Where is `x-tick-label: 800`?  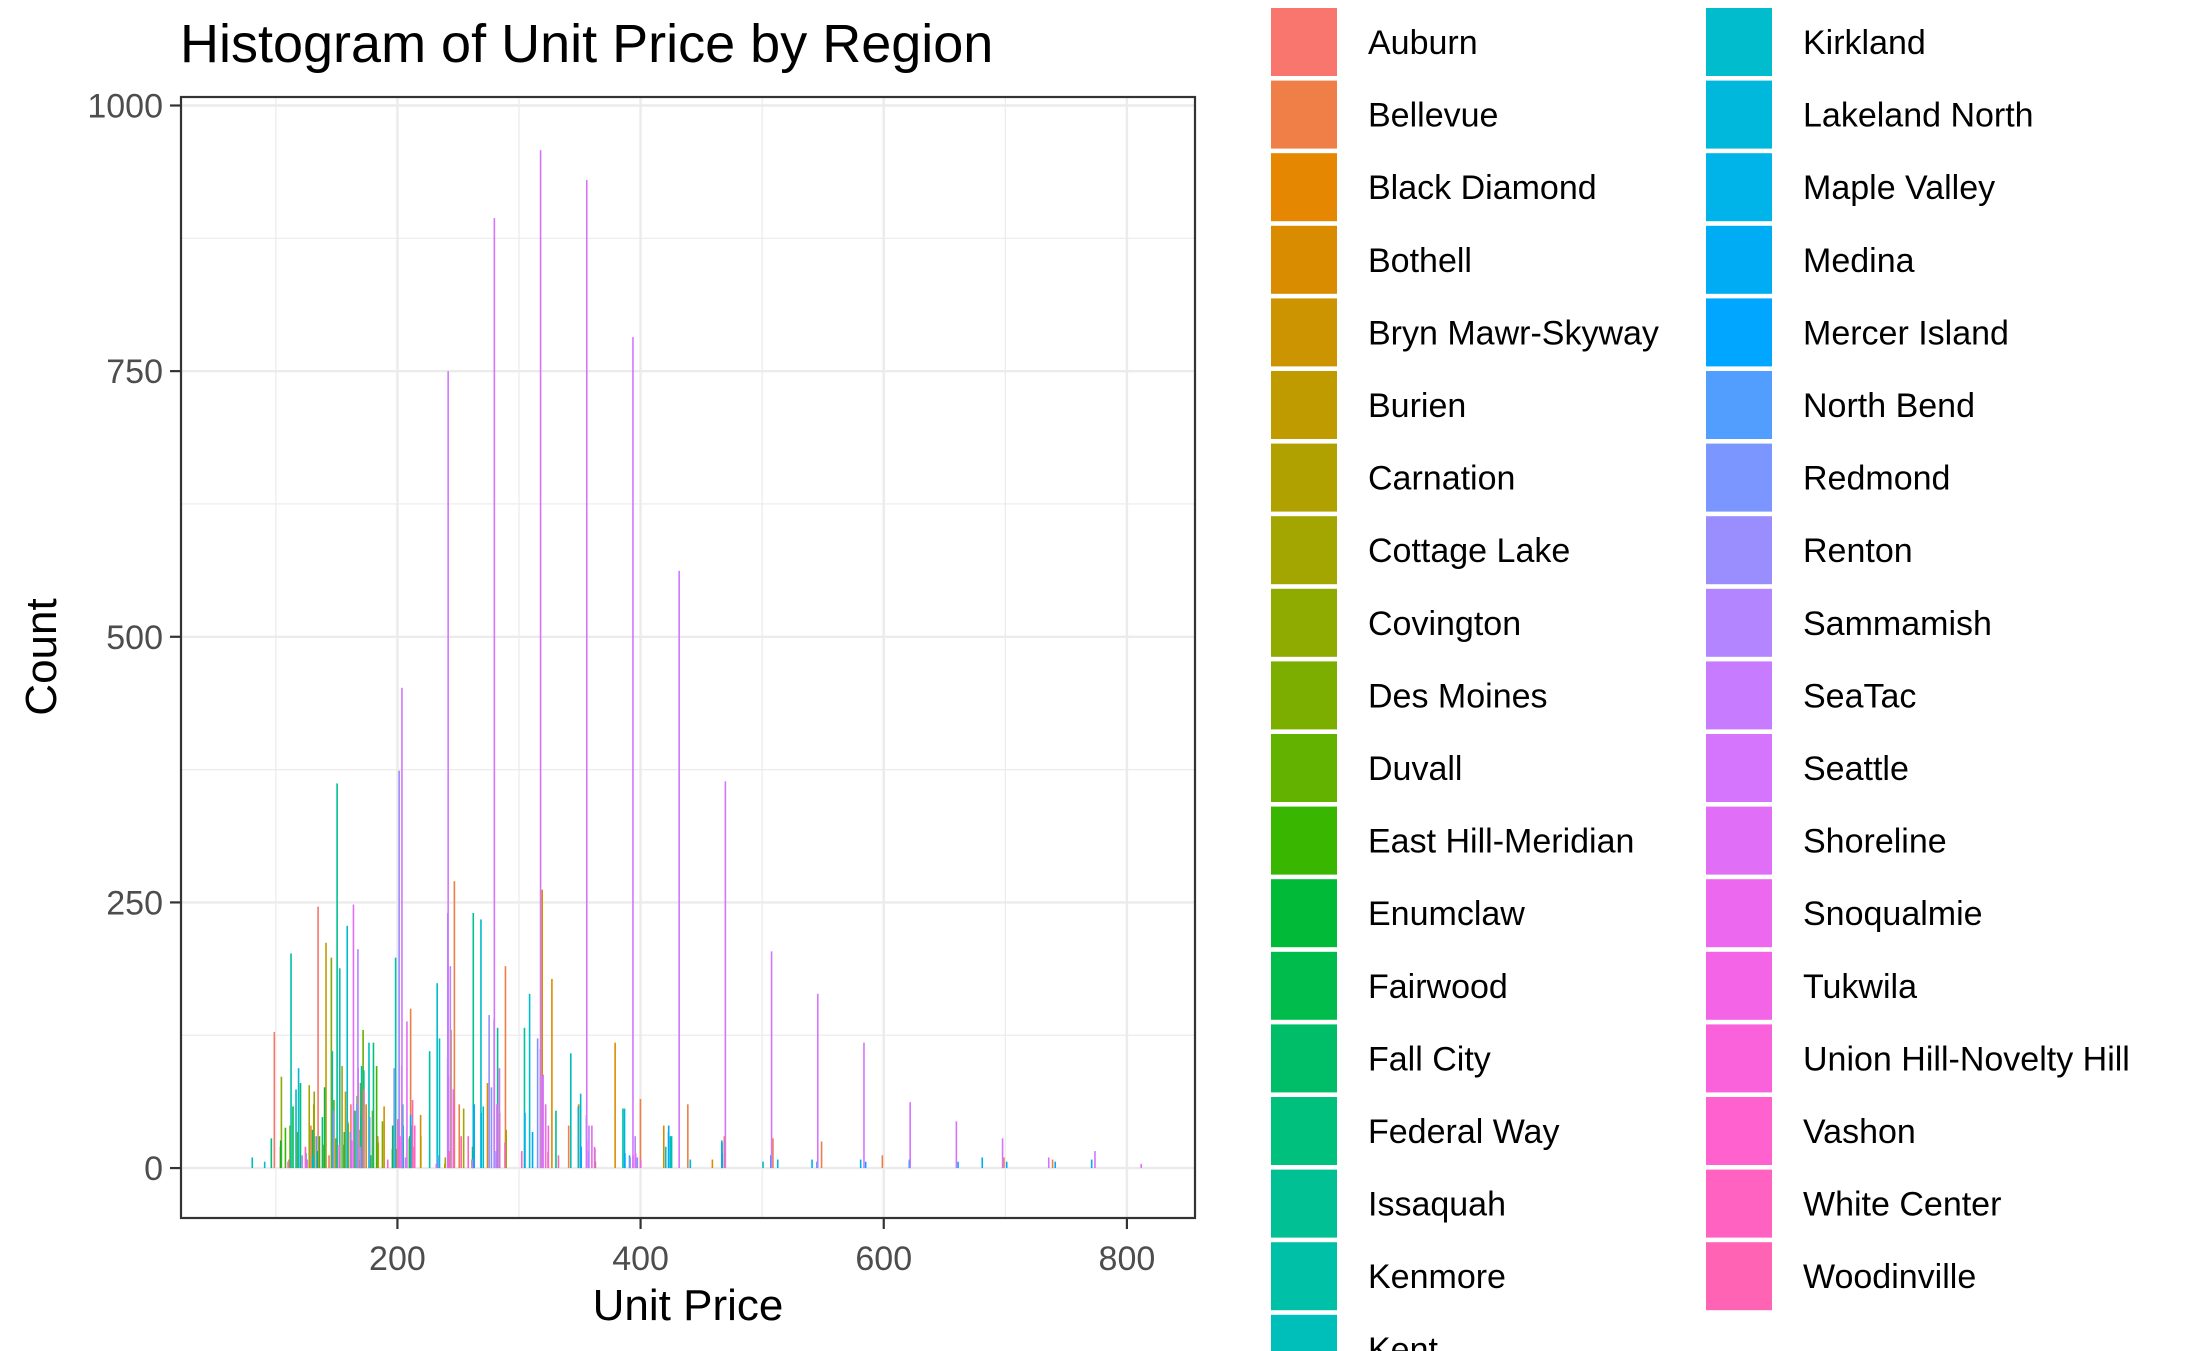
x-tick-label: 800 is located at coordinates (1127, 1259).